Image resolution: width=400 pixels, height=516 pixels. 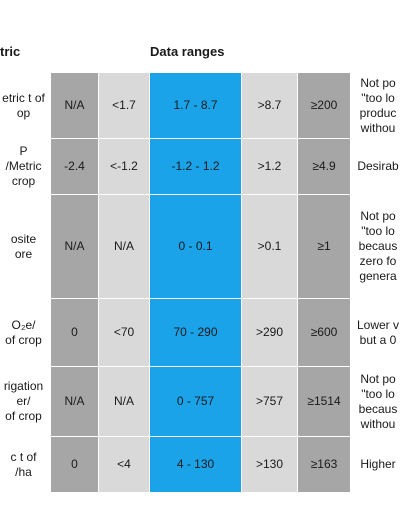 I want to click on metric-text: etric t of, so click(x=23, y=97).